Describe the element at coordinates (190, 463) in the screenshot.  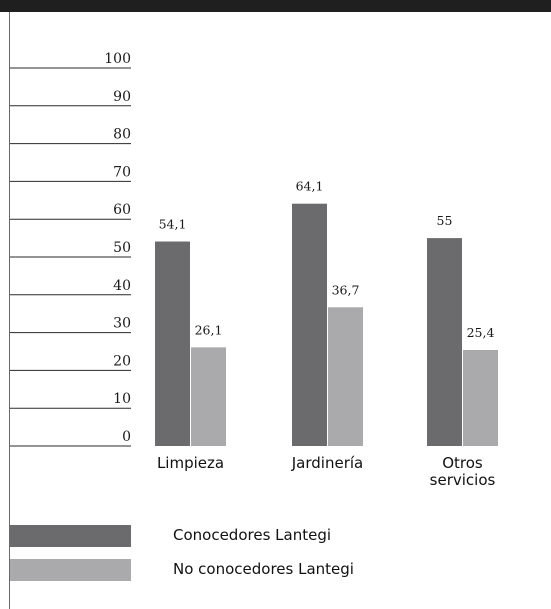
I see `x-tick-label-0: Limpieza` at that location.